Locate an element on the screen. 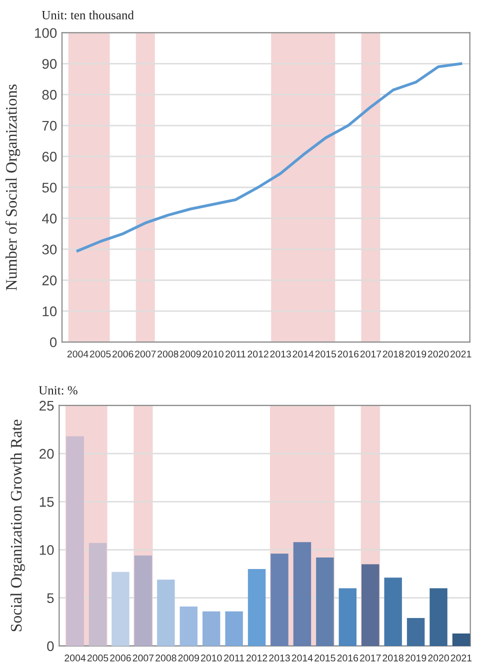 This screenshot has height=668, width=477. y-axis-title: Number of Social Organizations is located at coordinates (12, 187).